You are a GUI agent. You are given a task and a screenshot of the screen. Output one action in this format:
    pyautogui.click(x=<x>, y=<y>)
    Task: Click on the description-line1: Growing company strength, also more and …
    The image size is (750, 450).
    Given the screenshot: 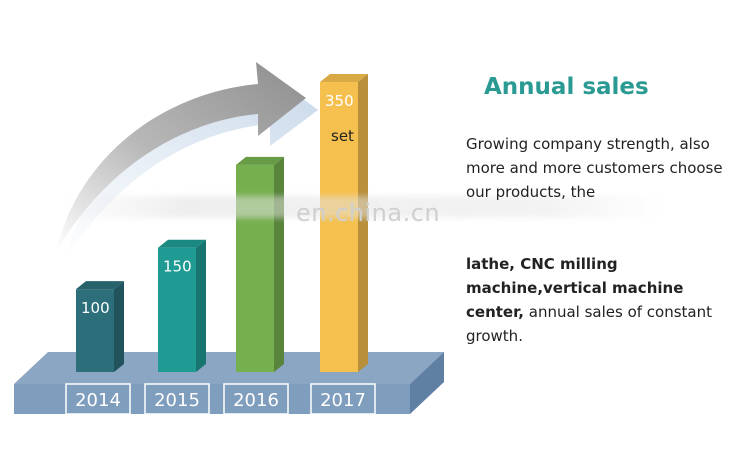 What is the action you would take?
    pyautogui.click(x=594, y=168)
    